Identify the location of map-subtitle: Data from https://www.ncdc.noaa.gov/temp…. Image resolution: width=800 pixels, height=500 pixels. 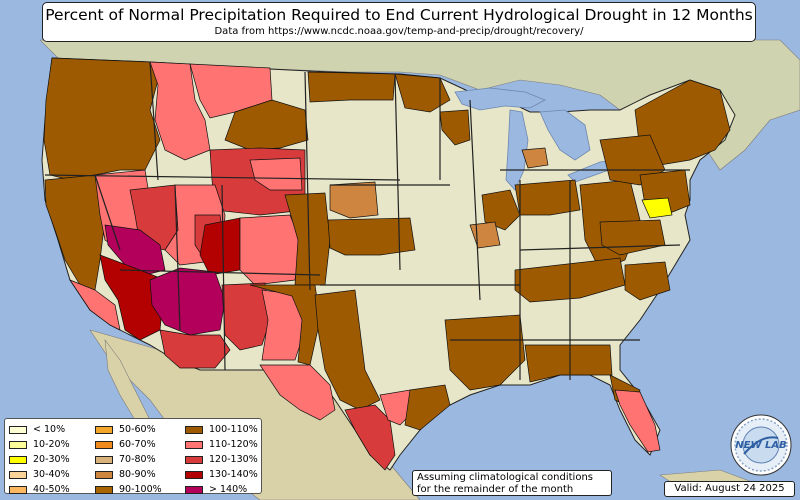
(399, 31).